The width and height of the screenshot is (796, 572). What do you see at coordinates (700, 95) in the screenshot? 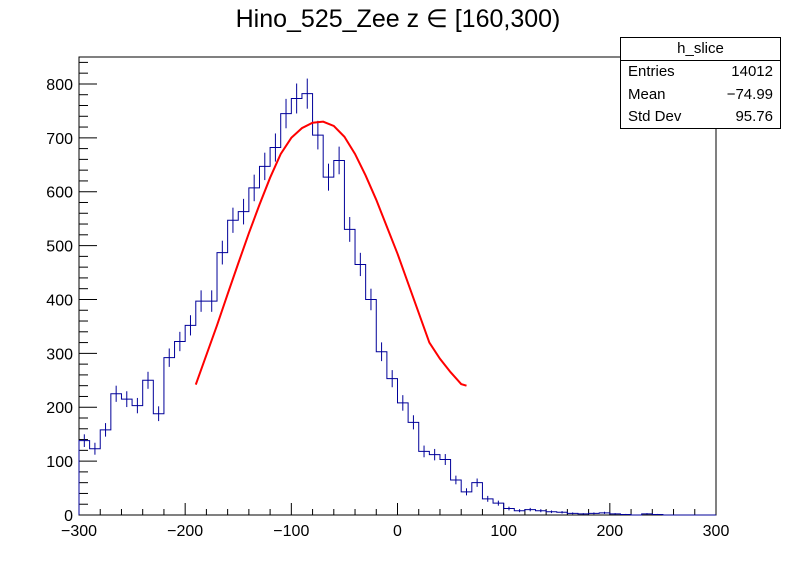
I see `stats-row-mean: Mean −74.99` at bounding box center [700, 95].